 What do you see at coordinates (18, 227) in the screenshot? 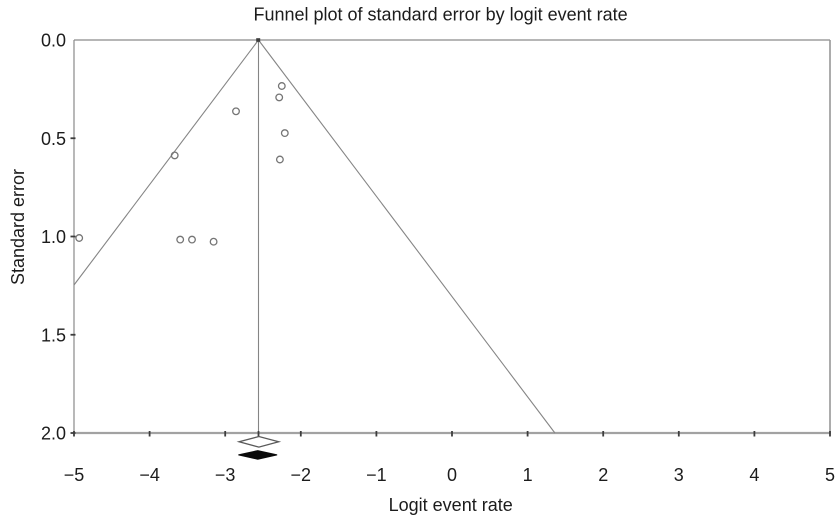
I see `svg-text: Standard error` at bounding box center [18, 227].